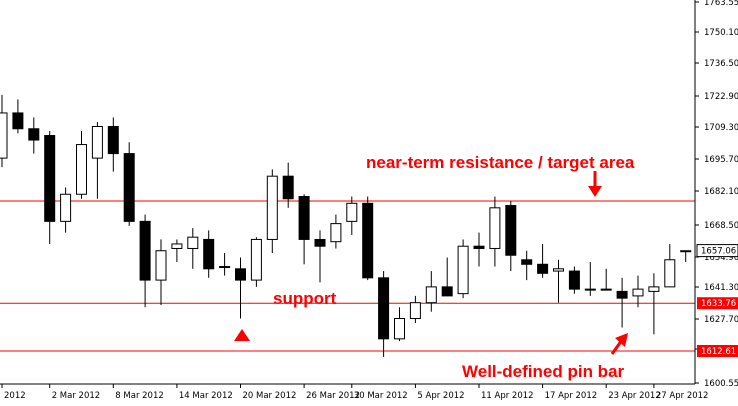 This screenshot has height=406, width=738. I want to click on x-tick-label: 30 Mar 2012, so click(381, 396).